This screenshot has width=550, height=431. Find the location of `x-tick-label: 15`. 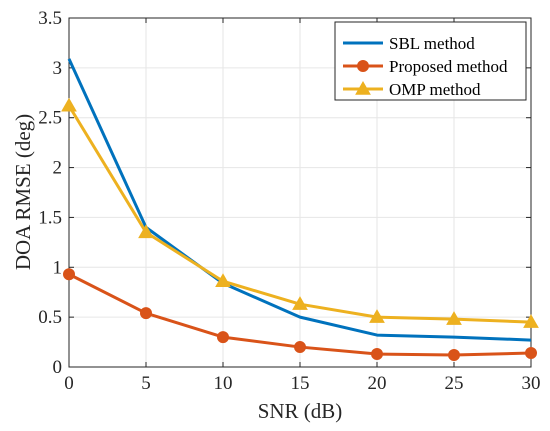

x-tick-label: 15 is located at coordinates (300, 383).